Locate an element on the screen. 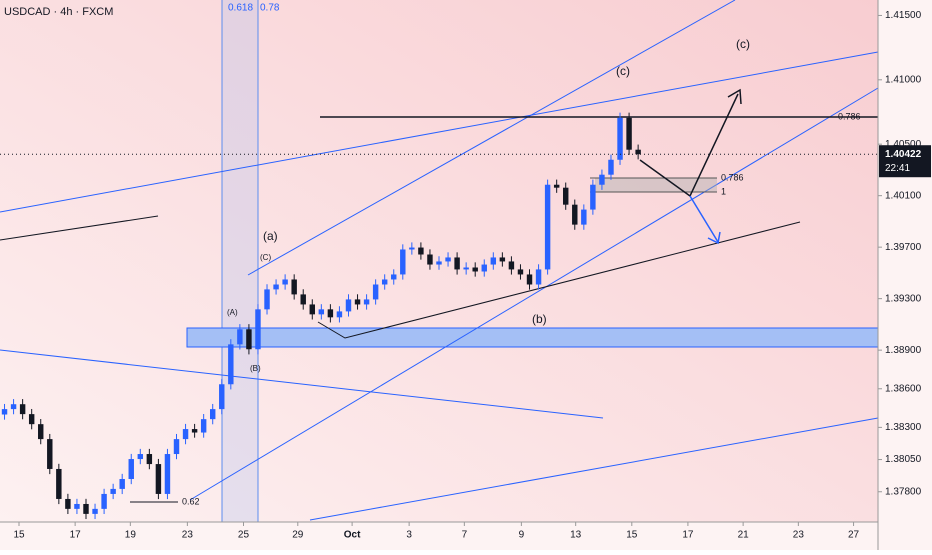  countdown-label: 22:41 is located at coordinates (897, 168).